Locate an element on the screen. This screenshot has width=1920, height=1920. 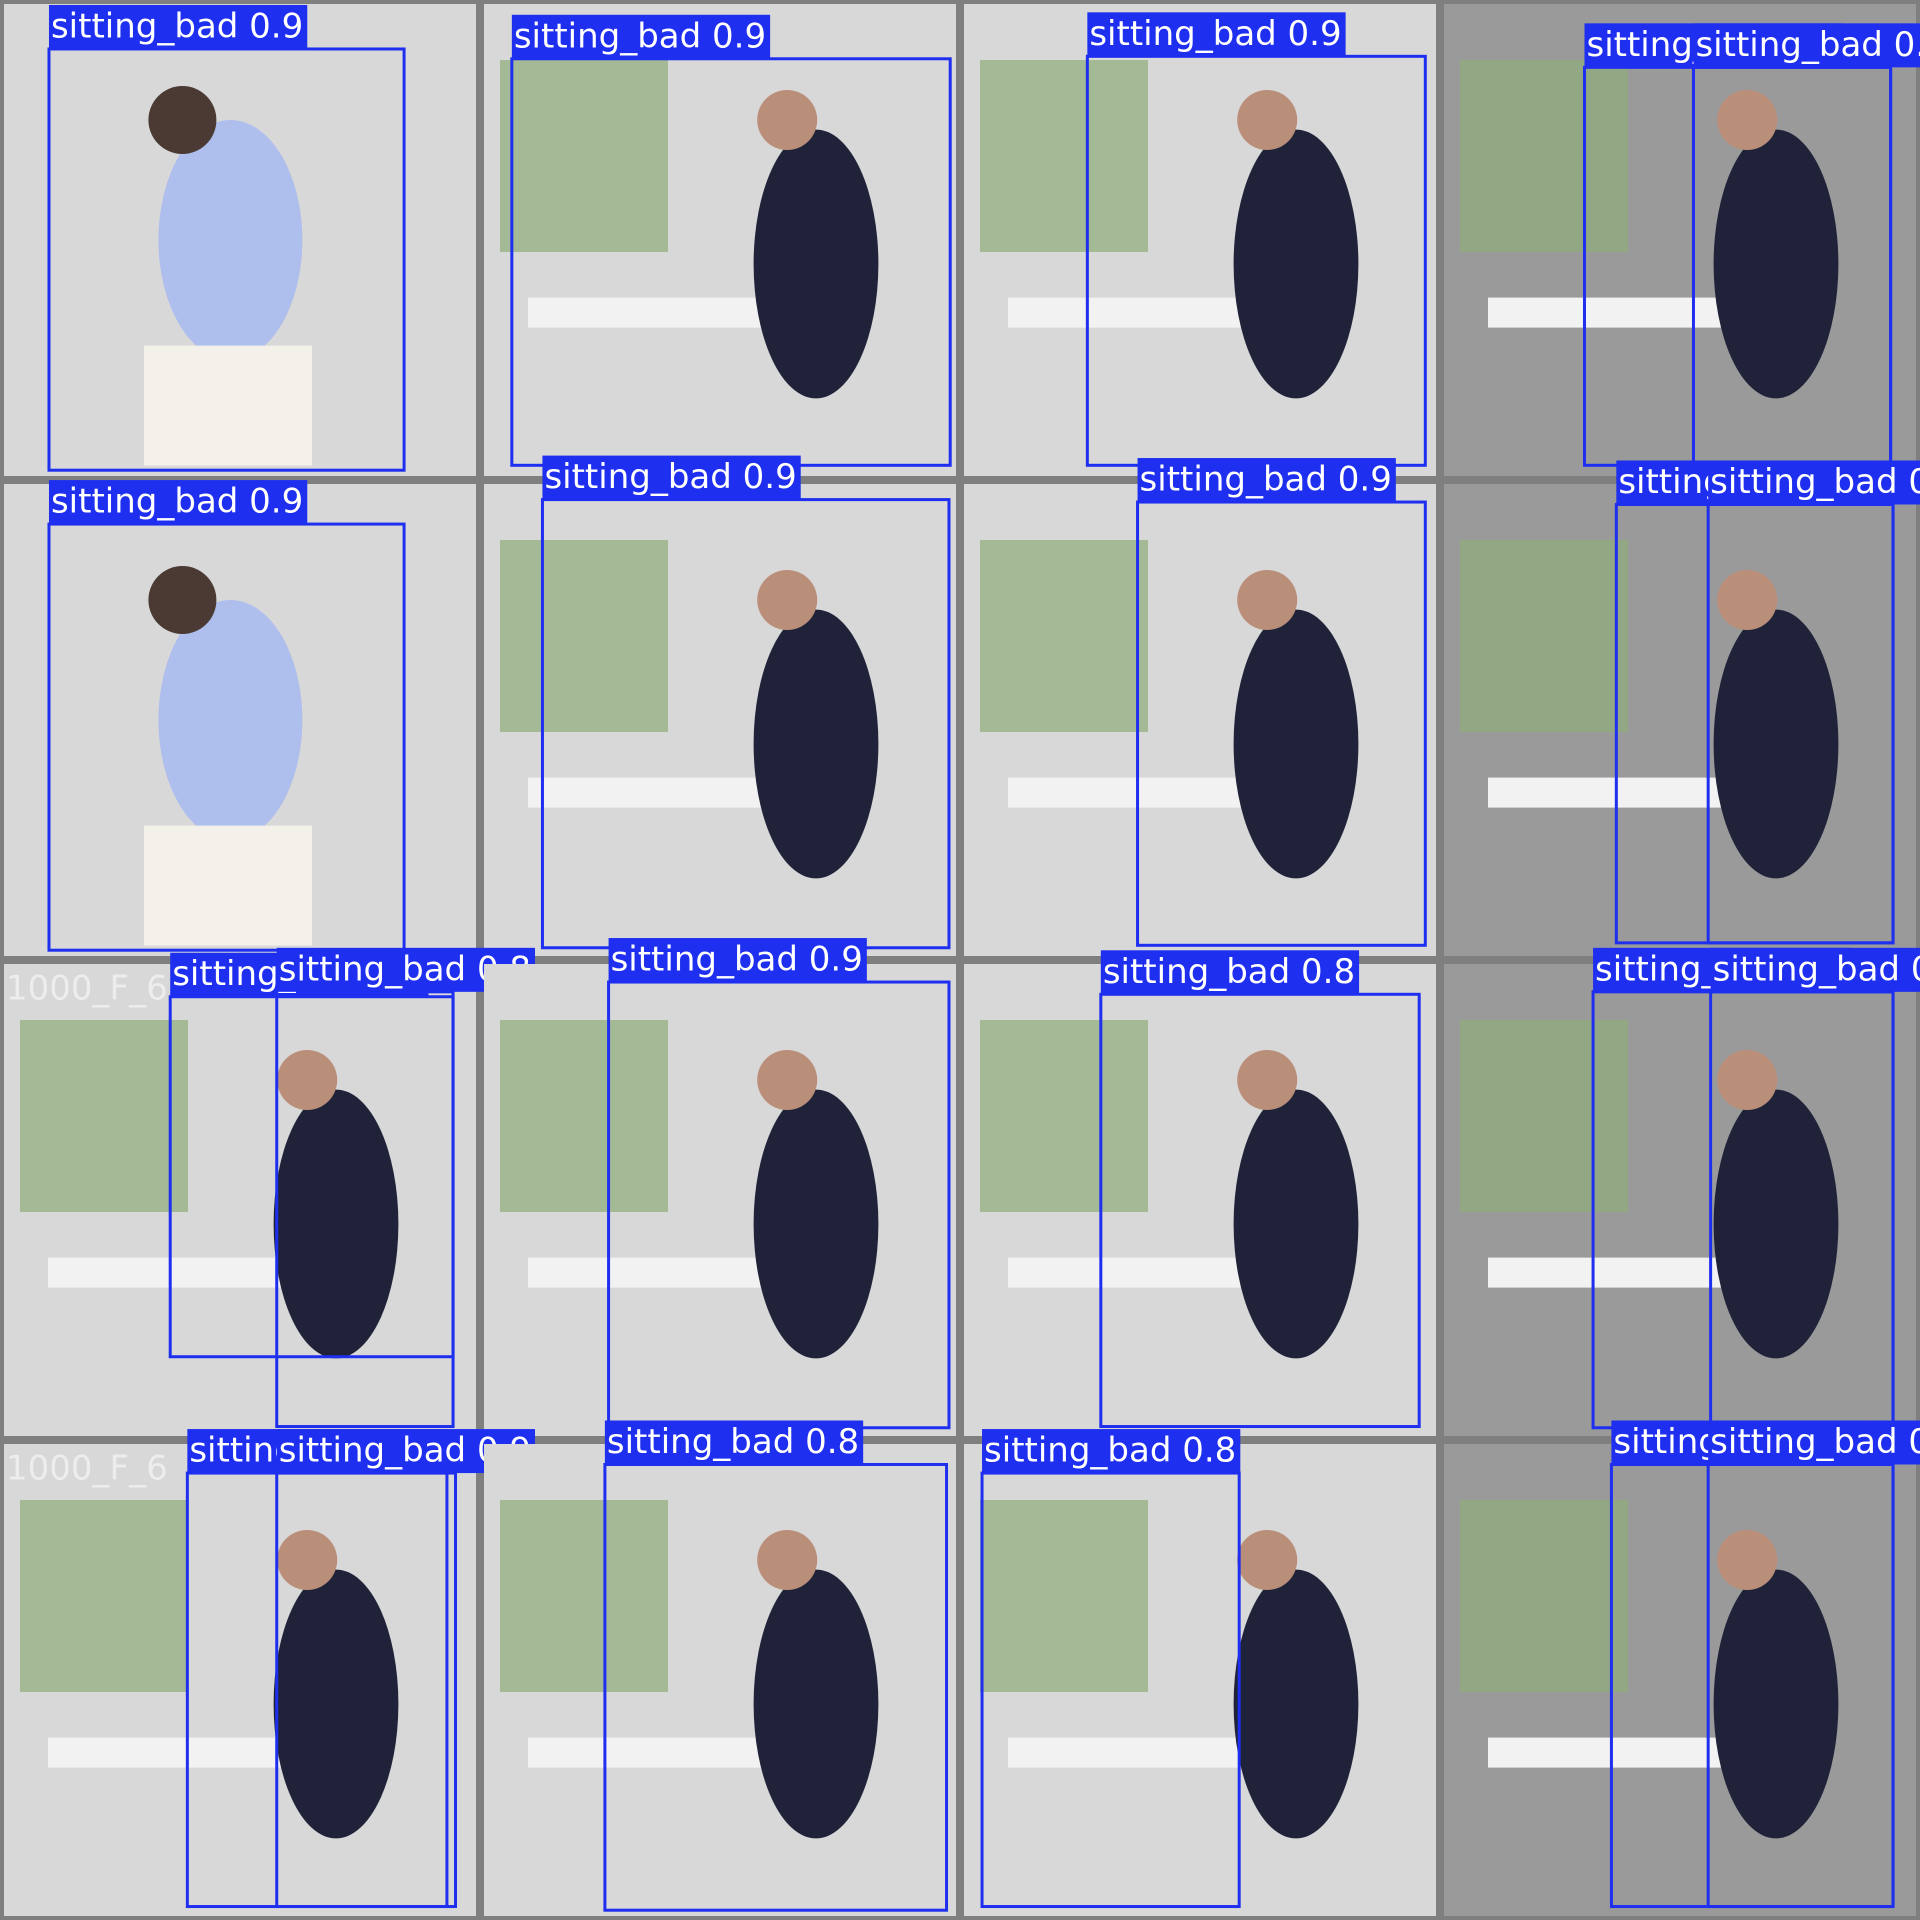
image-tile: sitting_bad 0.7sitting_bad 0.7 is located at coordinates (1682, 1668).